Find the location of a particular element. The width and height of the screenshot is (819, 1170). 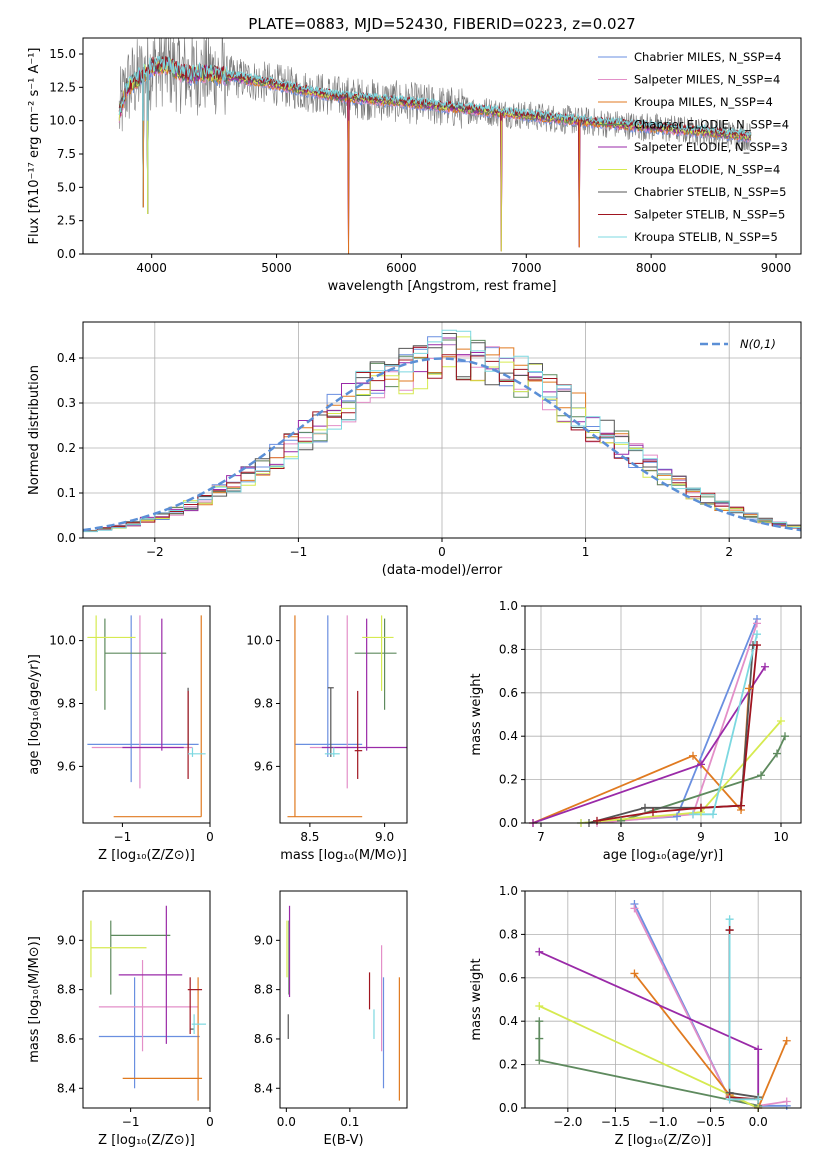

y-axis-label: age [log₁₀(age/yr)] is located at coordinates (34, 714).